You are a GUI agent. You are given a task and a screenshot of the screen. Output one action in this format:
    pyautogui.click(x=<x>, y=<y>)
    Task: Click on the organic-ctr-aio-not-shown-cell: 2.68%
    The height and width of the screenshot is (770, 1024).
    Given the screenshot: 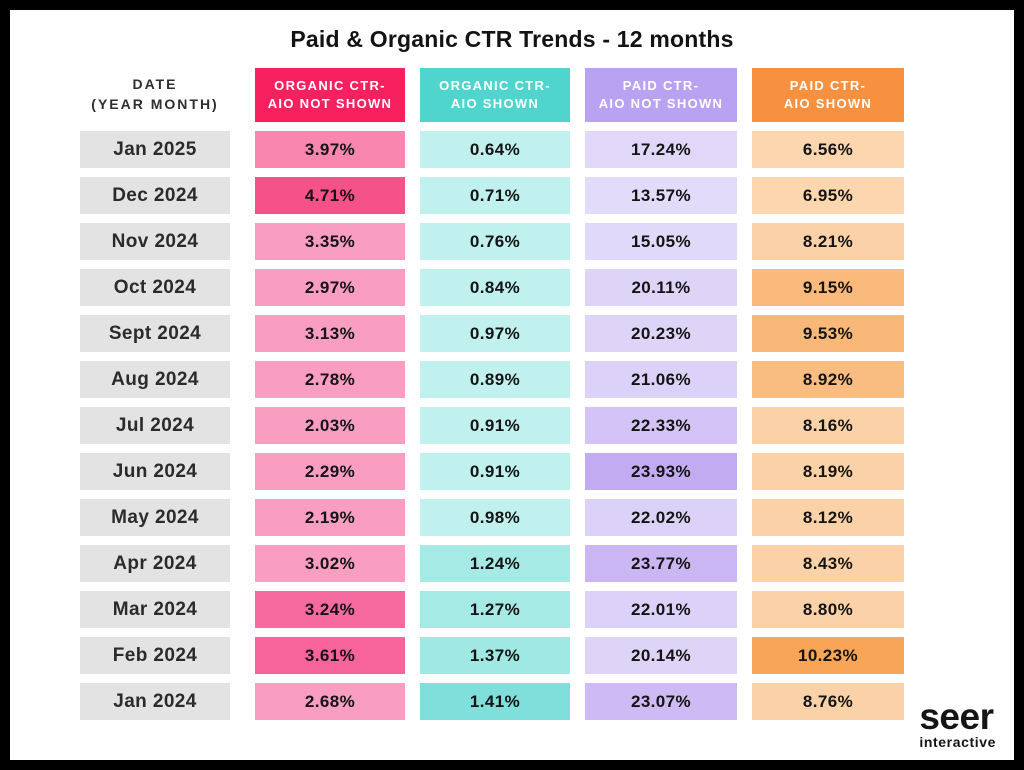 What is the action you would take?
    pyautogui.click(x=330, y=701)
    